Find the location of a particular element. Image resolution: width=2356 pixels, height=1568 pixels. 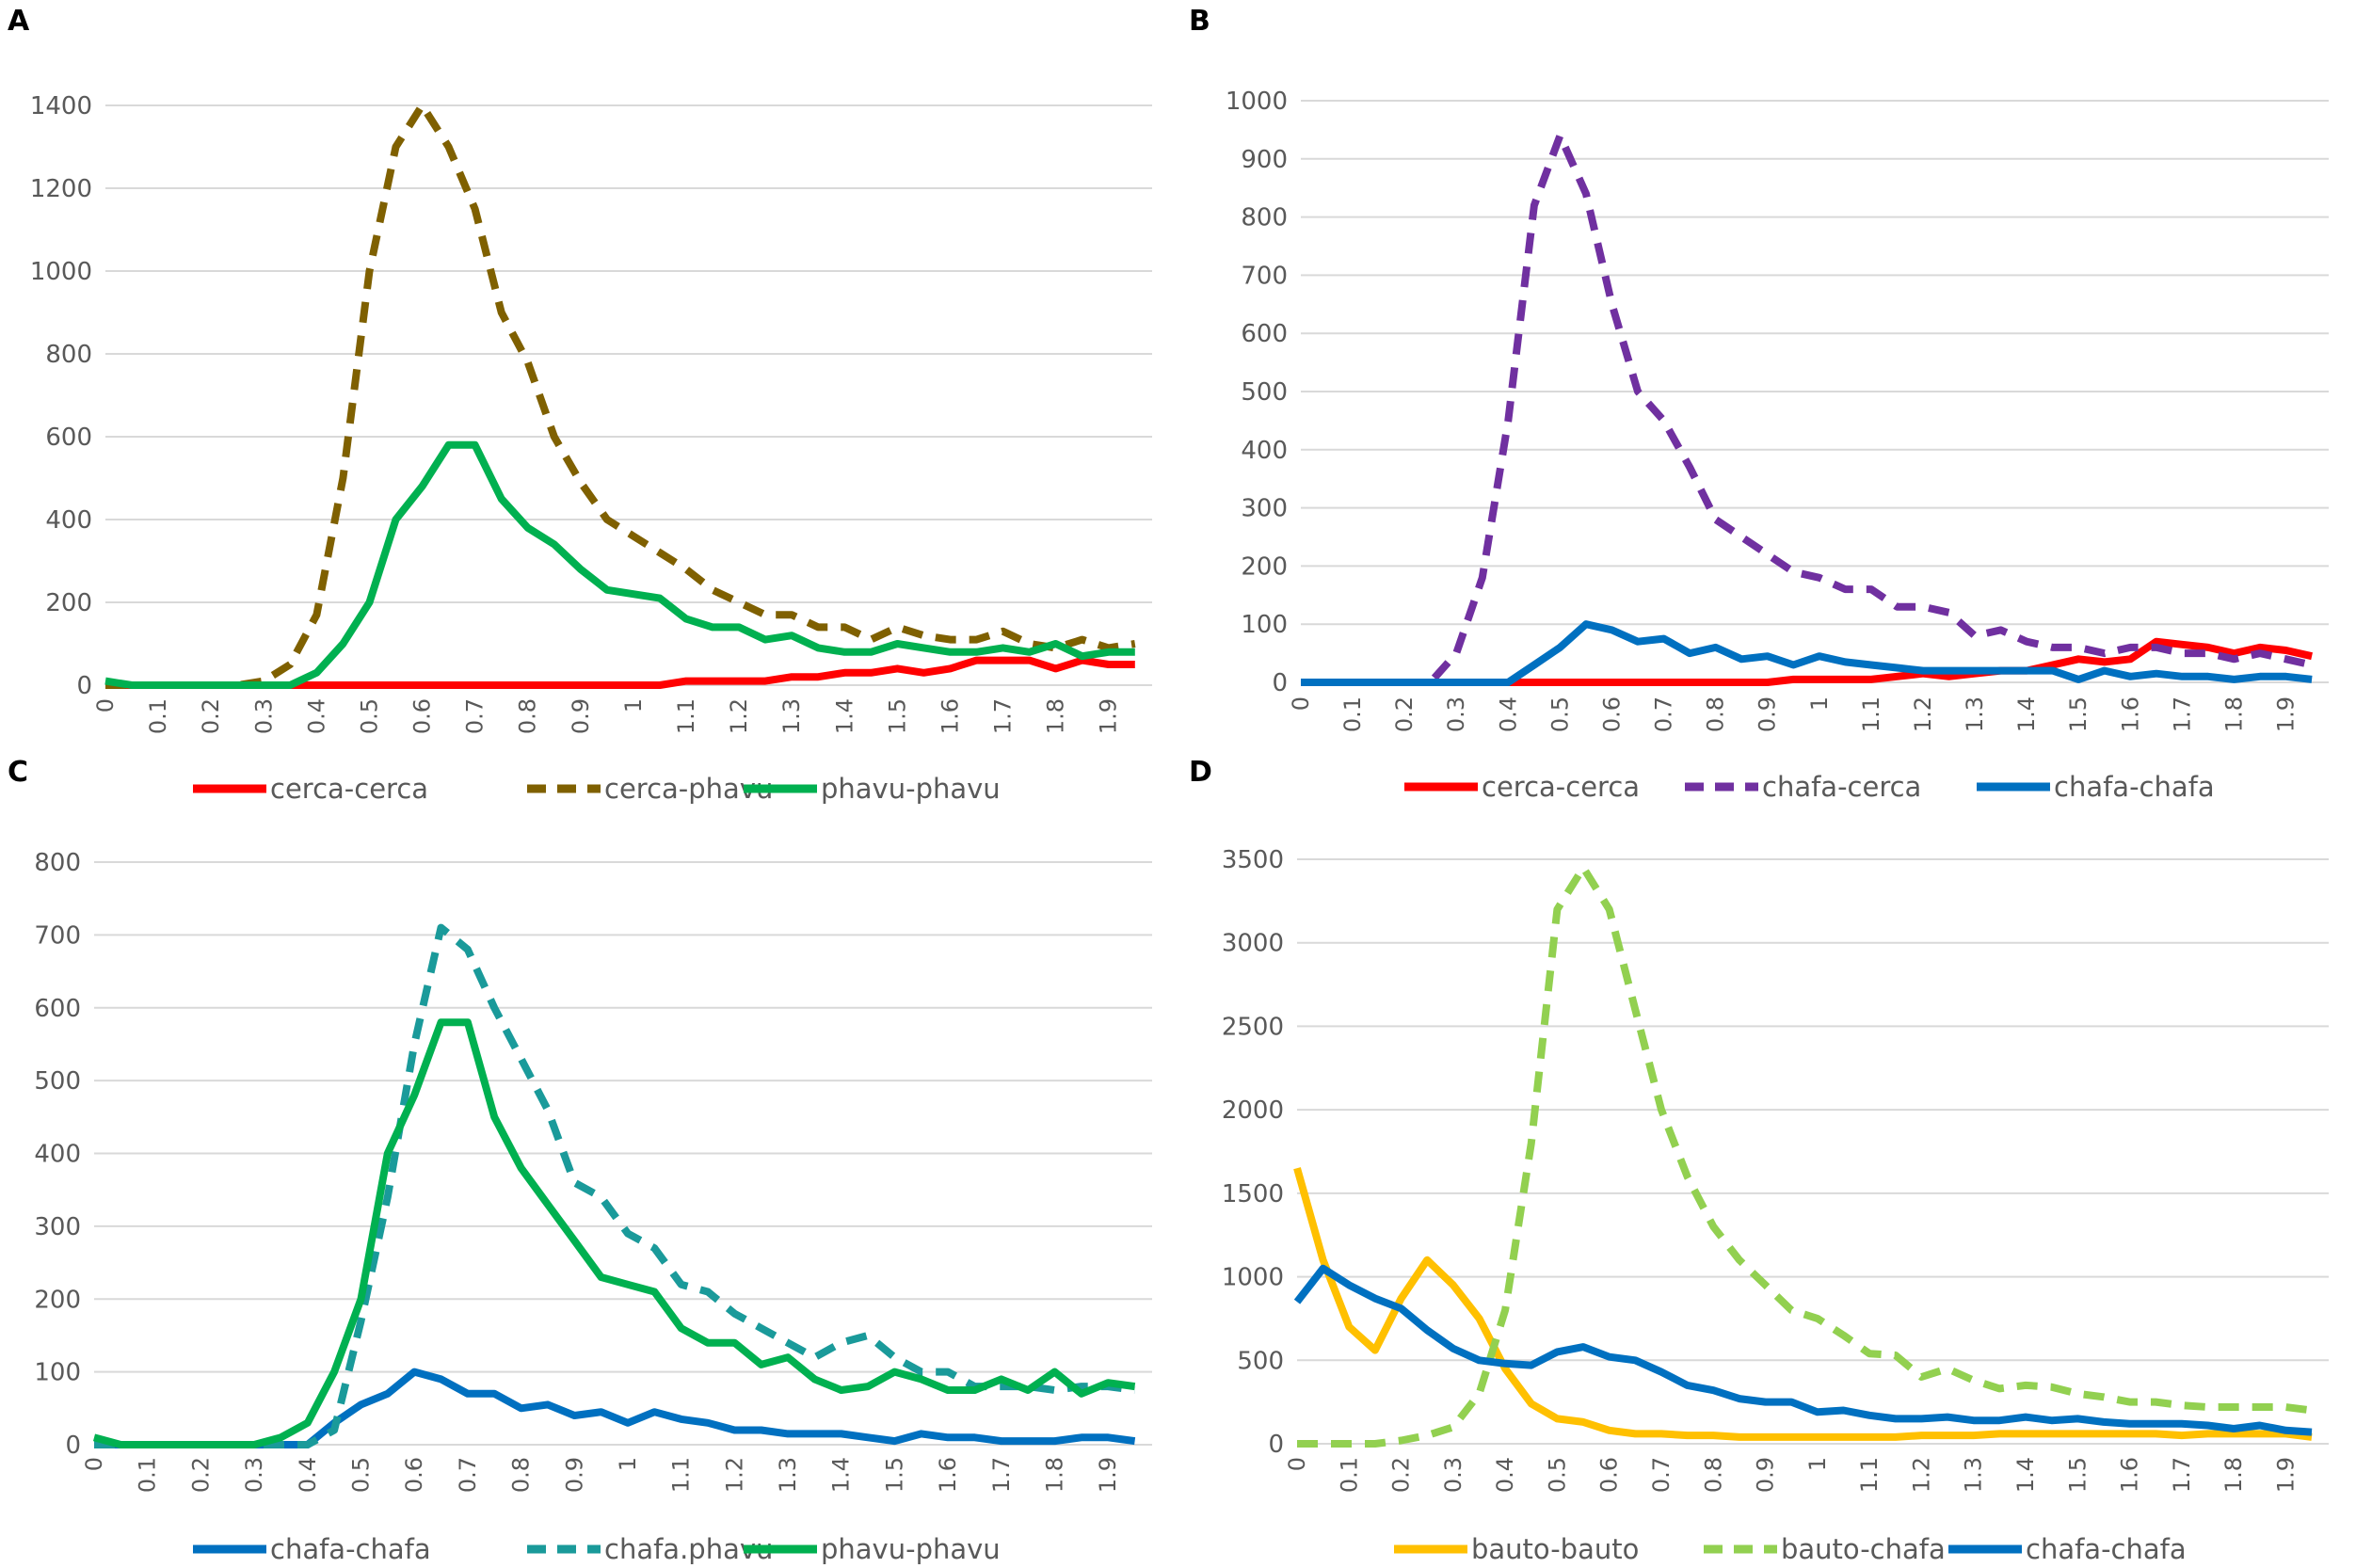

legend-label: chafa-cerca is located at coordinates (1841, 787).